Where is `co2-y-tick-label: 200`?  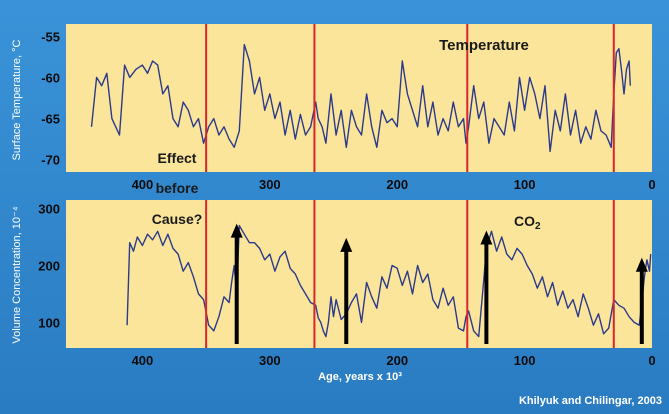 co2-y-tick-label: 200 is located at coordinates (49, 265).